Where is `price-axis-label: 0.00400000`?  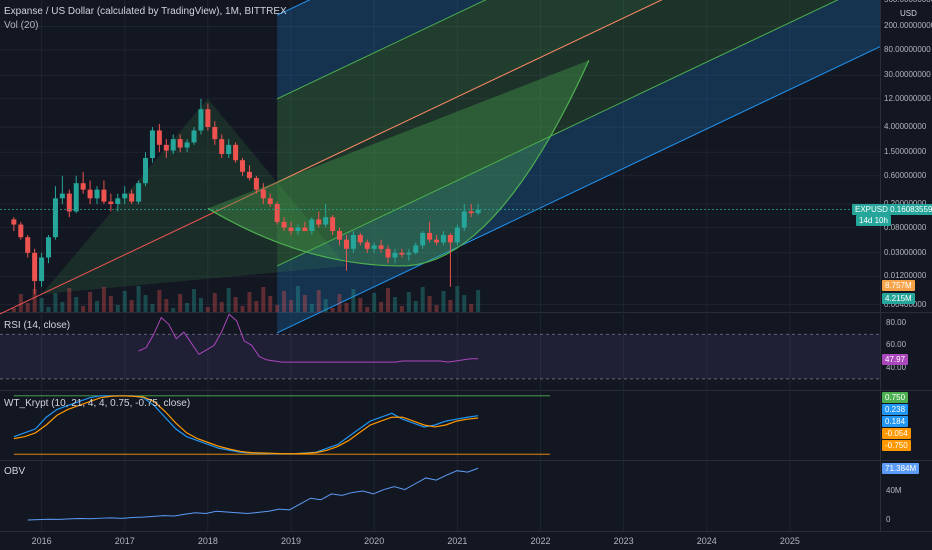 price-axis-label: 0.00400000 is located at coordinates (905, 304).